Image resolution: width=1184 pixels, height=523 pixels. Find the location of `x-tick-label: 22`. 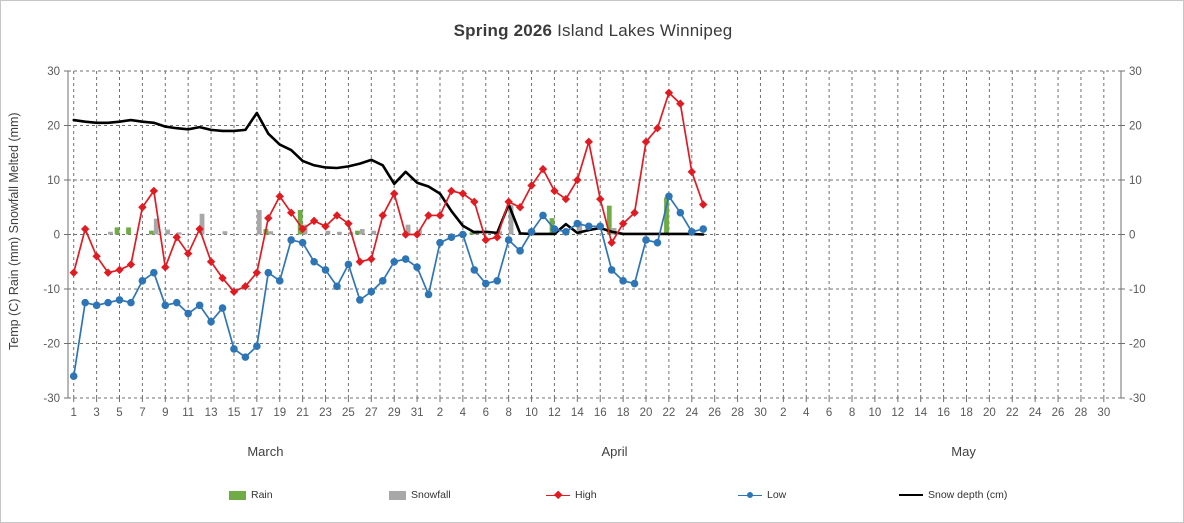

x-tick-label: 22 is located at coordinates (668, 413).